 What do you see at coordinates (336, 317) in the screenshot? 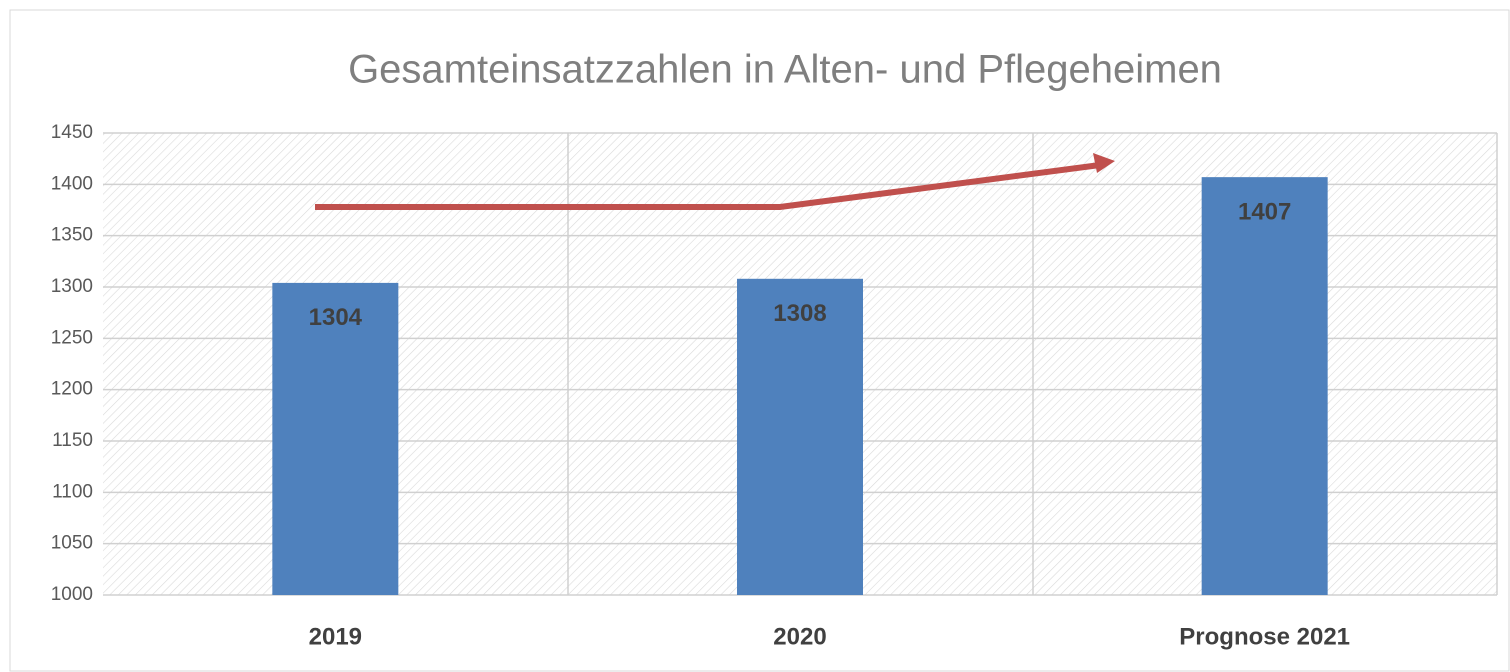
I see `value-label: 1304` at bounding box center [336, 317].